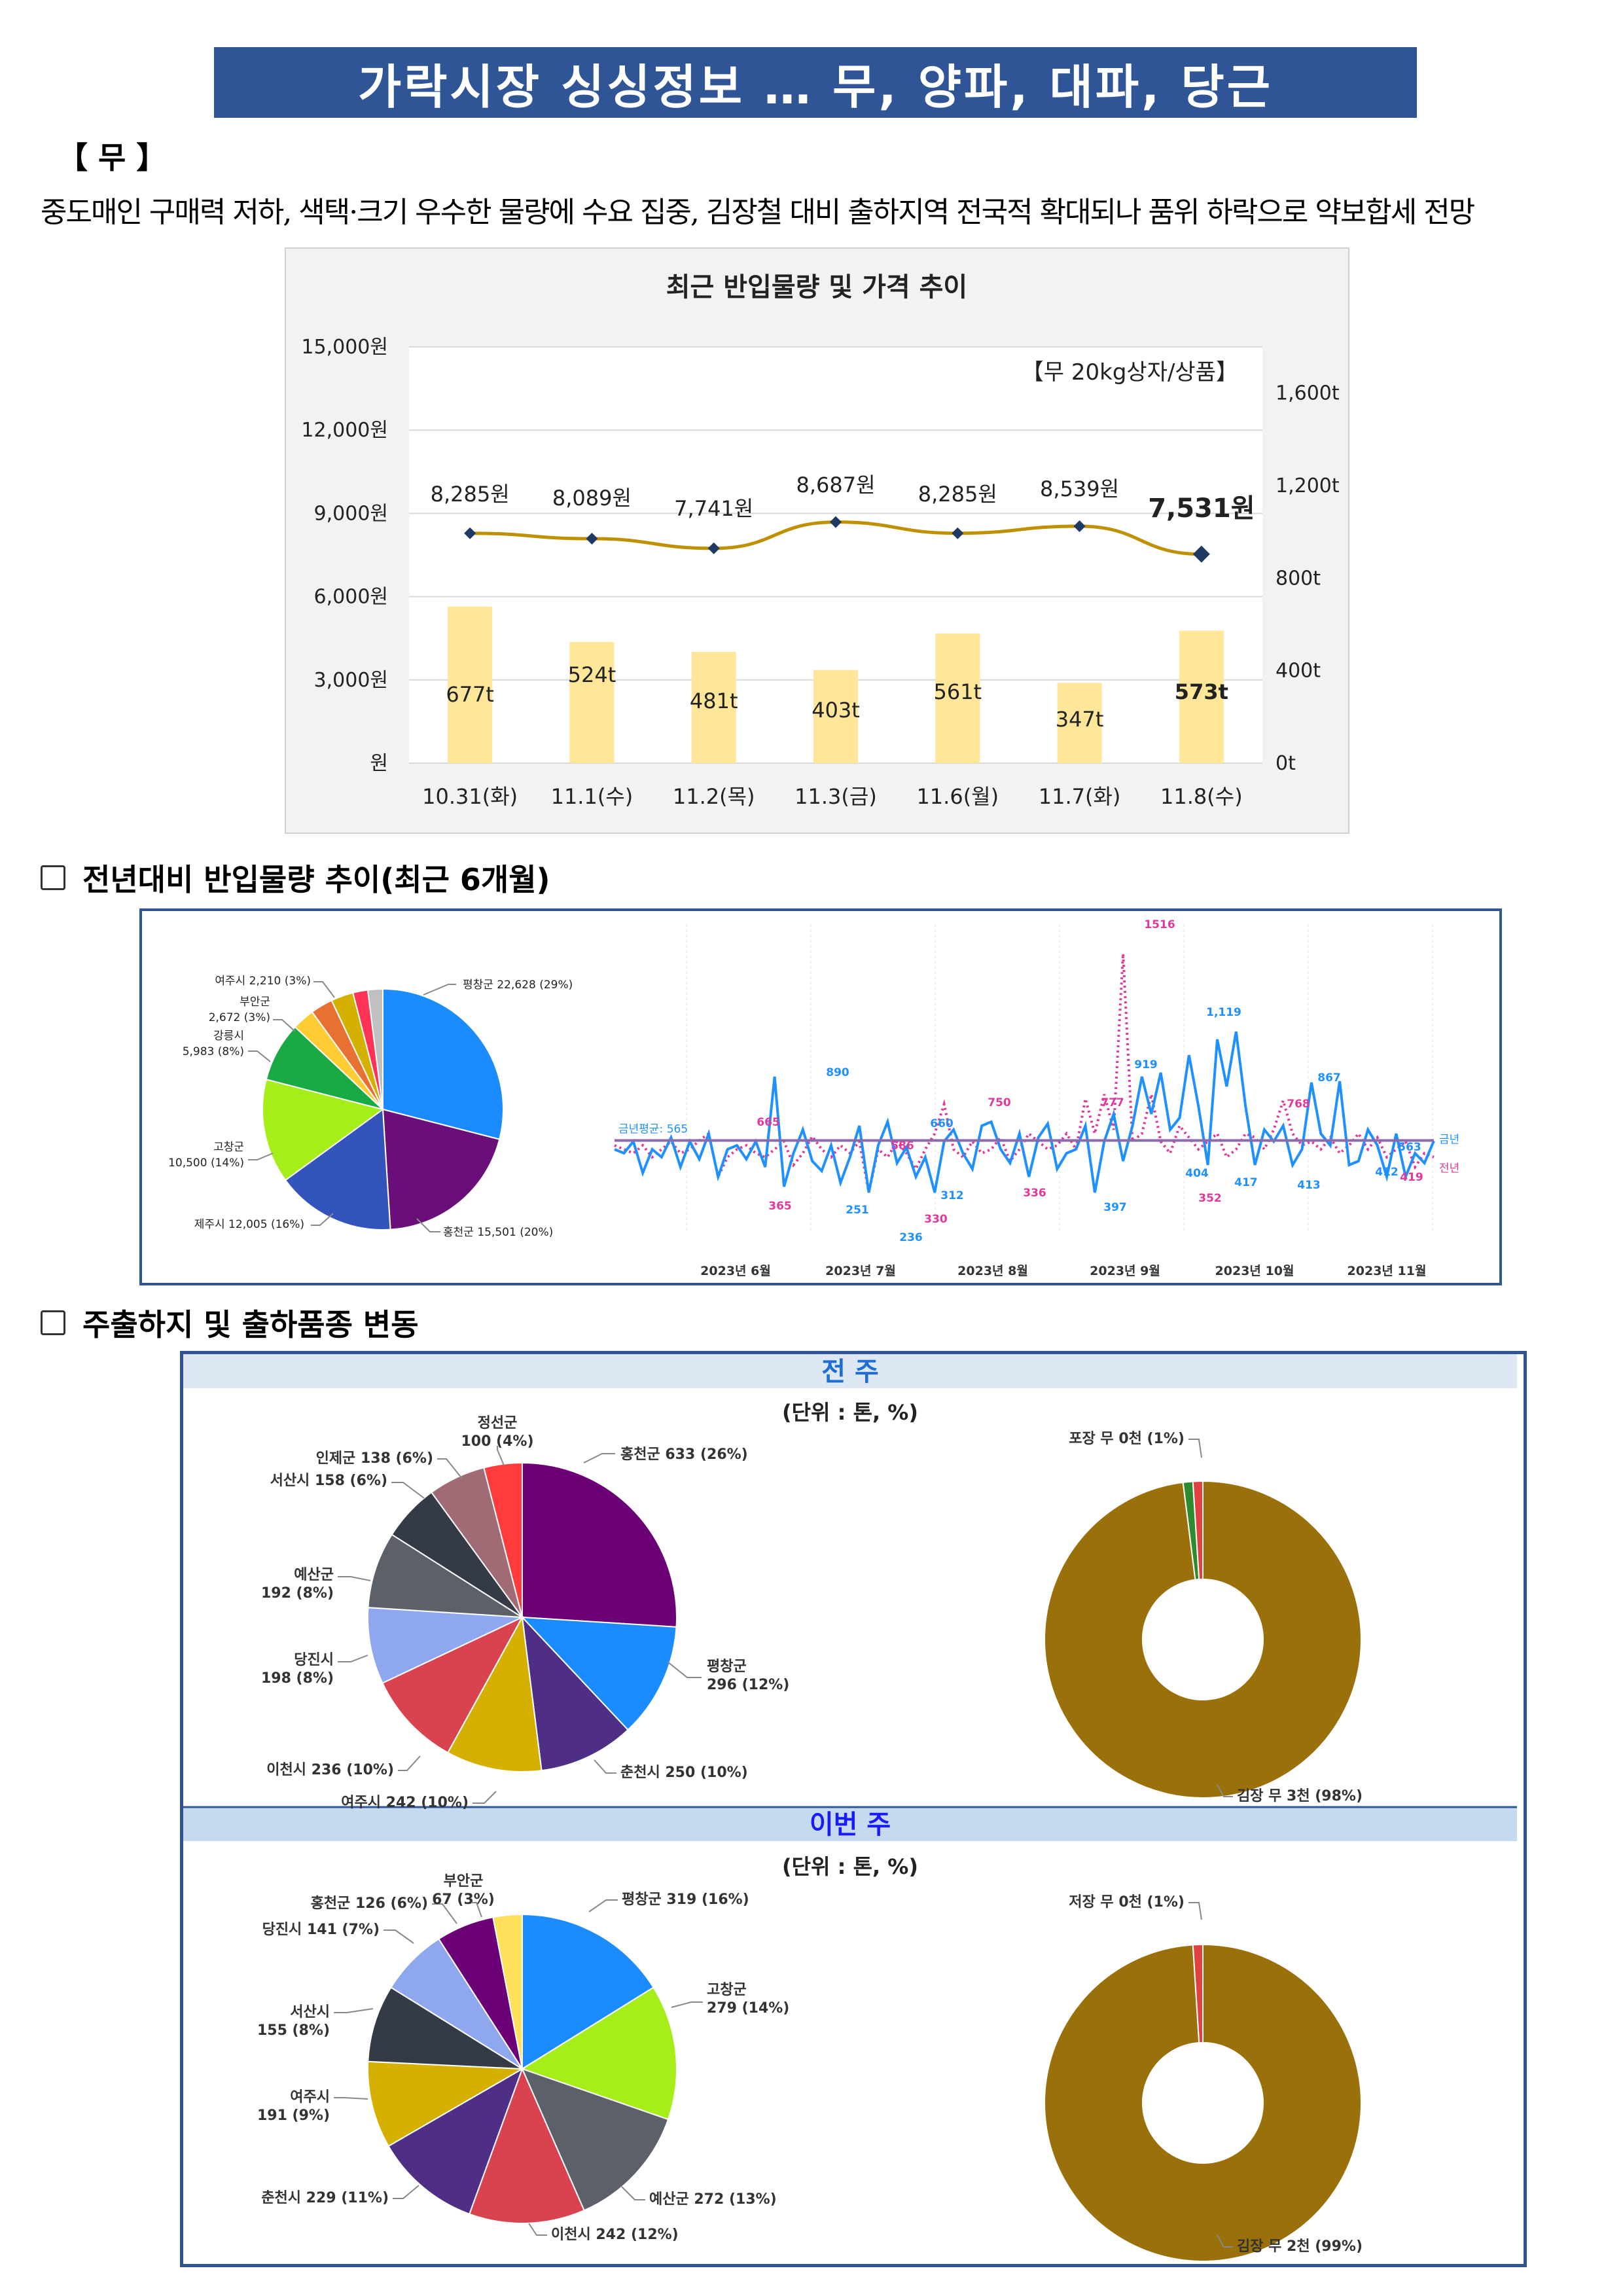 This screenshot has height=2296, width=1623. What do you see at coordinates (936, 1219) in the screenshot?
I see `line-annotation: 330` at bounding box center [936, 1219].